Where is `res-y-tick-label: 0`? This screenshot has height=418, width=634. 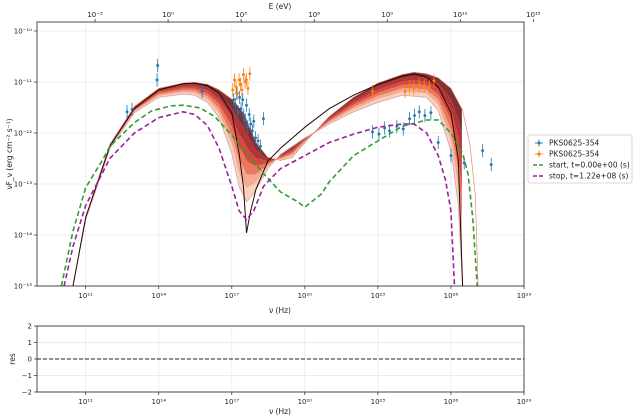
res-y-tick-label: 0 is located at coordinates (30, 360).